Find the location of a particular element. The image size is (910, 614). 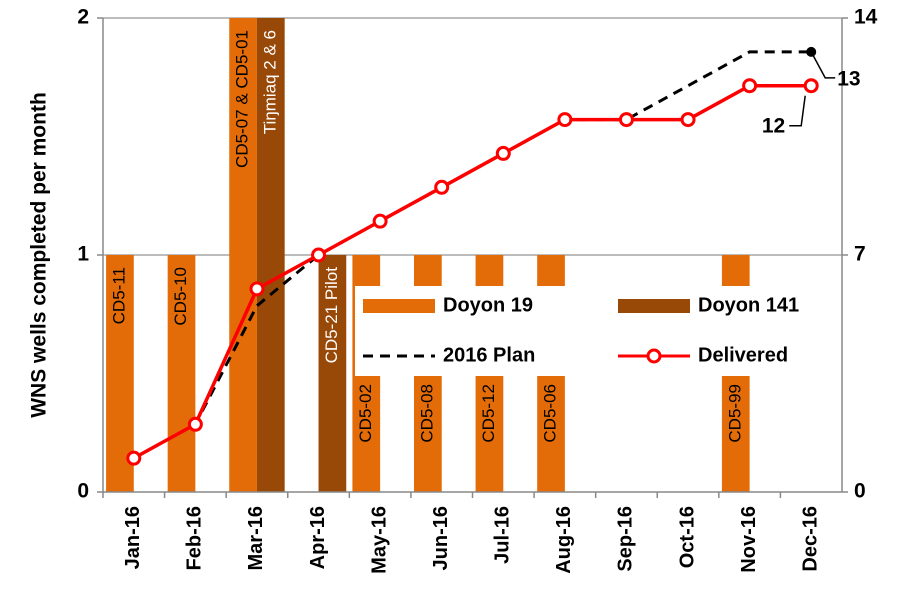

bar-label: CD5-07 & CD5-01 is located at coordinates (242, 99).